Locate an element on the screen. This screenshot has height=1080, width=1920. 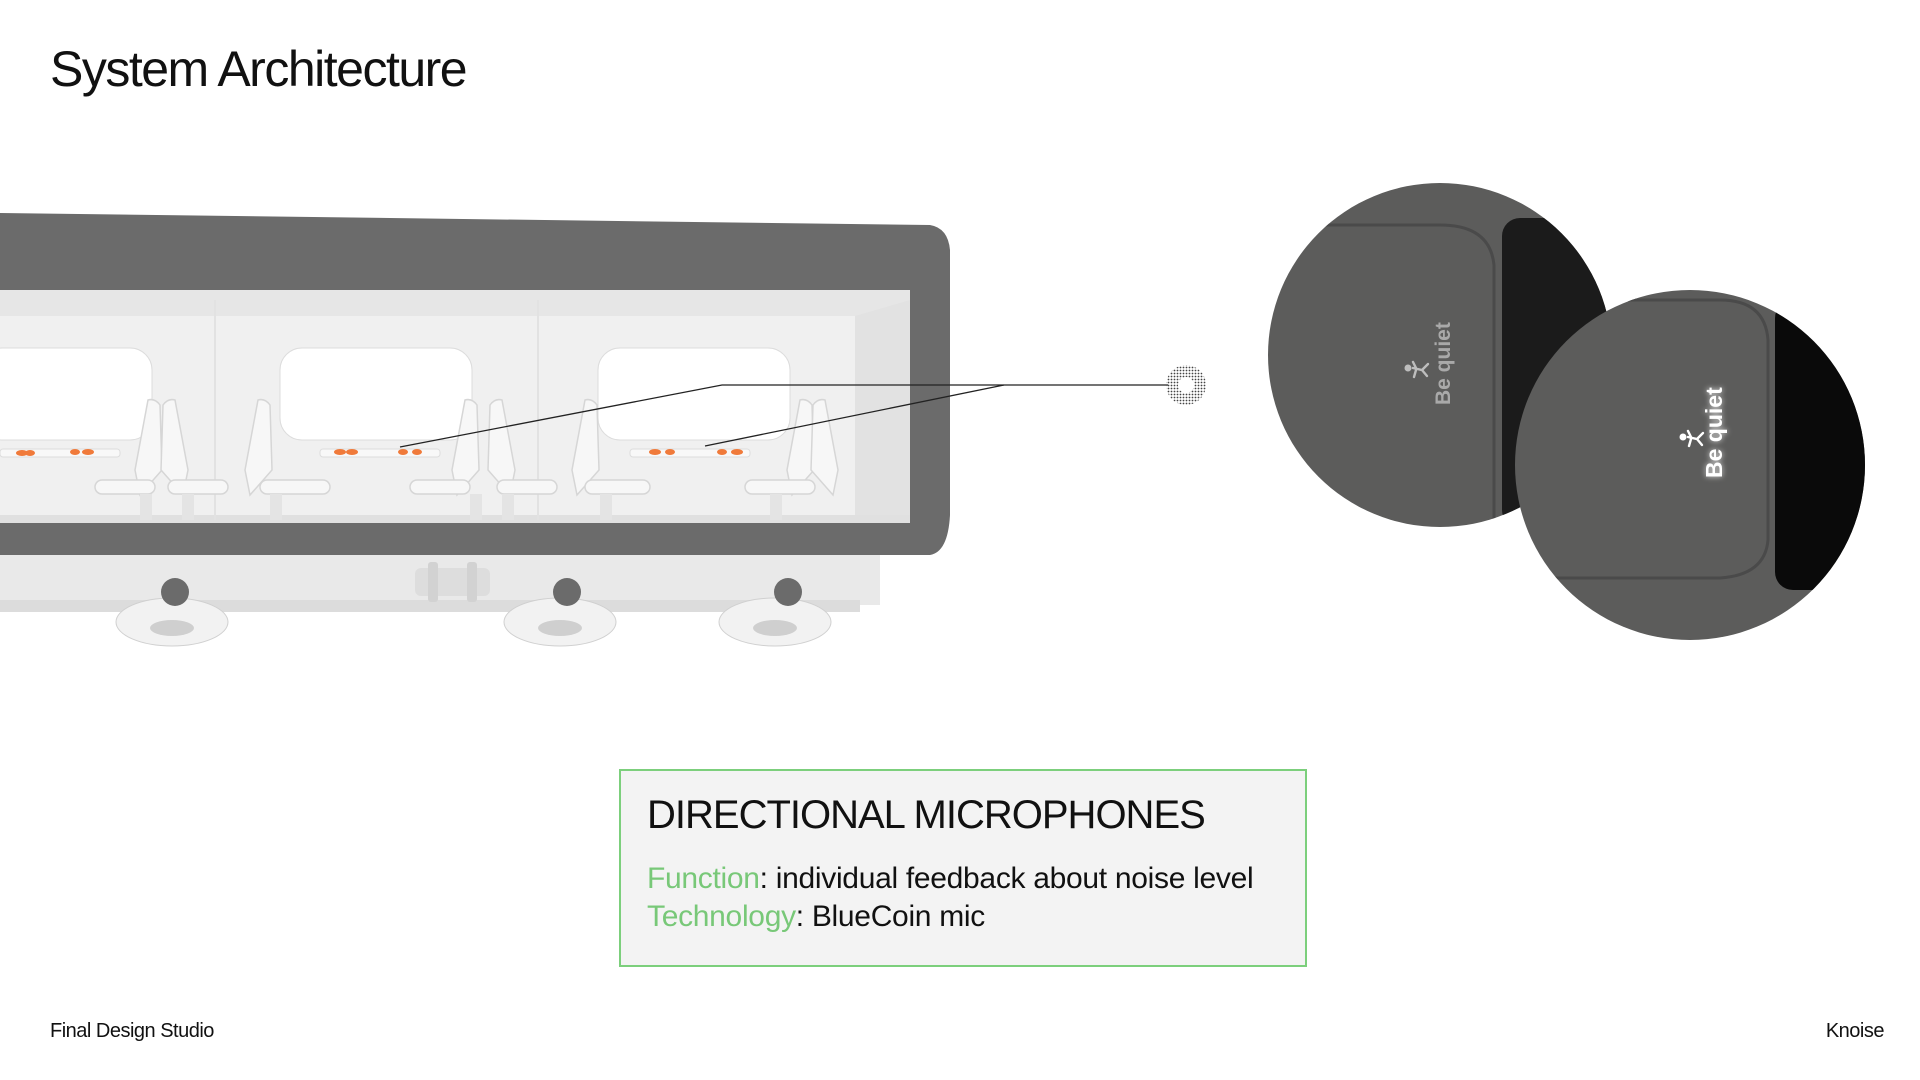
technology-key: Technology is located at coordinates (721, 916).